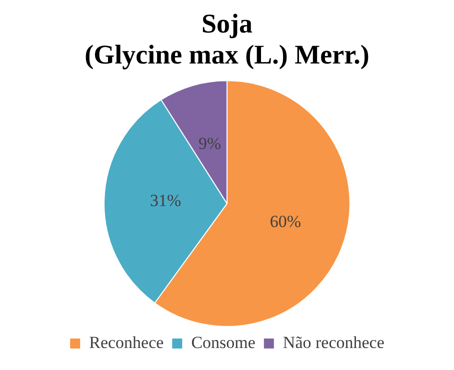 The image size is (454, 370). Describe the element at coordinates (210, 143) in the screenshot. I see `data-label: 9%` at that location.